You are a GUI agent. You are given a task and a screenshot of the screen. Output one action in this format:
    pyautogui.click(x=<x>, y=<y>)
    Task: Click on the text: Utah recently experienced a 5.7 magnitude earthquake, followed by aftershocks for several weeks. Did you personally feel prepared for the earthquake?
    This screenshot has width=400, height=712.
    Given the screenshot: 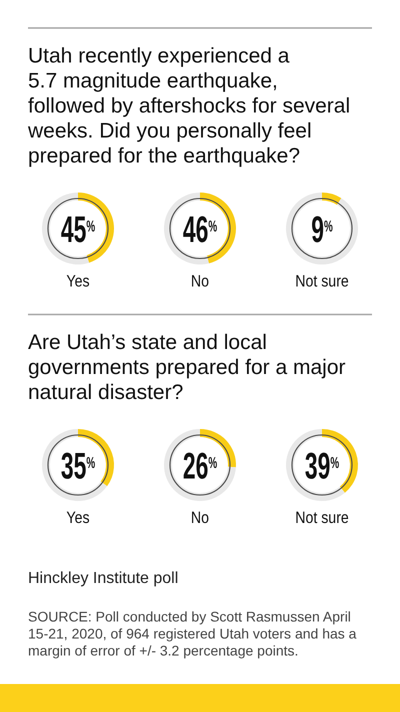 What is the action you would take?
    pyautogui.click(x=188, y=106)
    